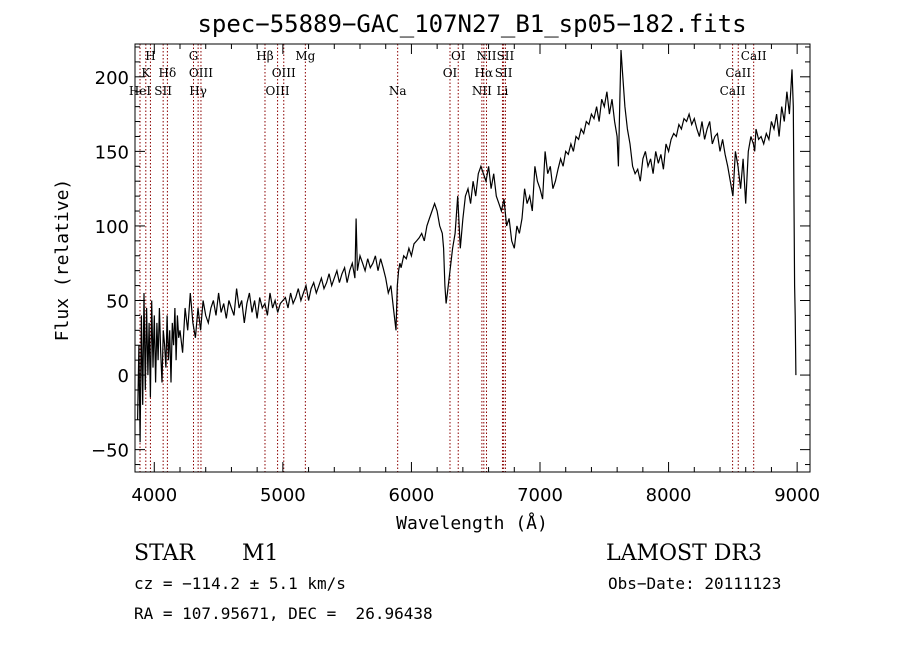 The image size is (900, 649). I want to click on object-subclass: M1, so click(260, 553).